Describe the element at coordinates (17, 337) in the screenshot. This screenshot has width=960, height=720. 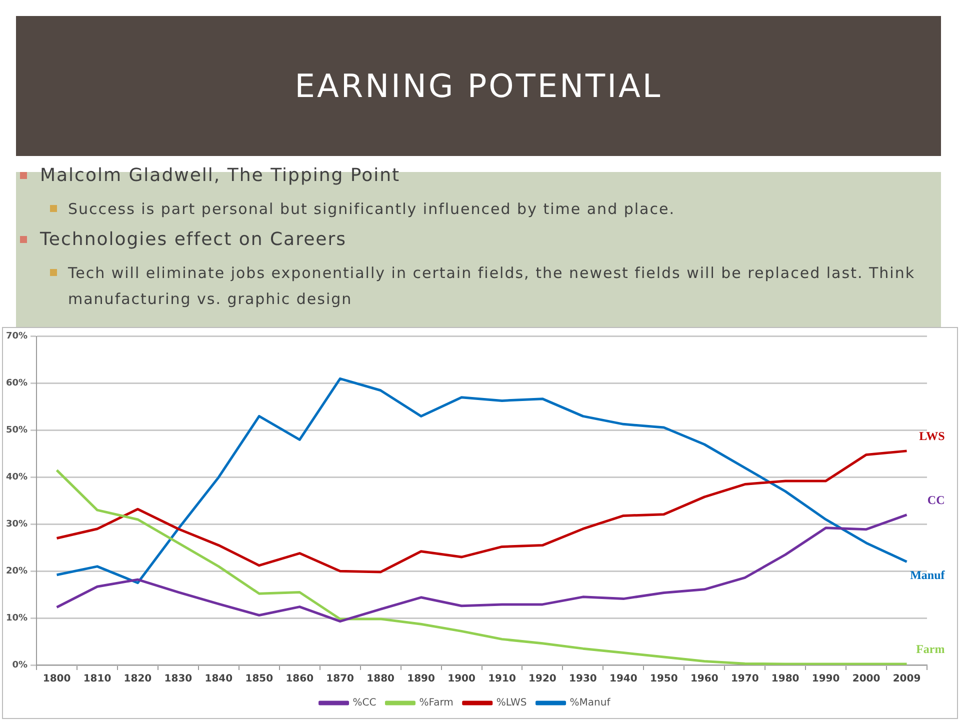
I see `y-tick-label: 70%` at that location.